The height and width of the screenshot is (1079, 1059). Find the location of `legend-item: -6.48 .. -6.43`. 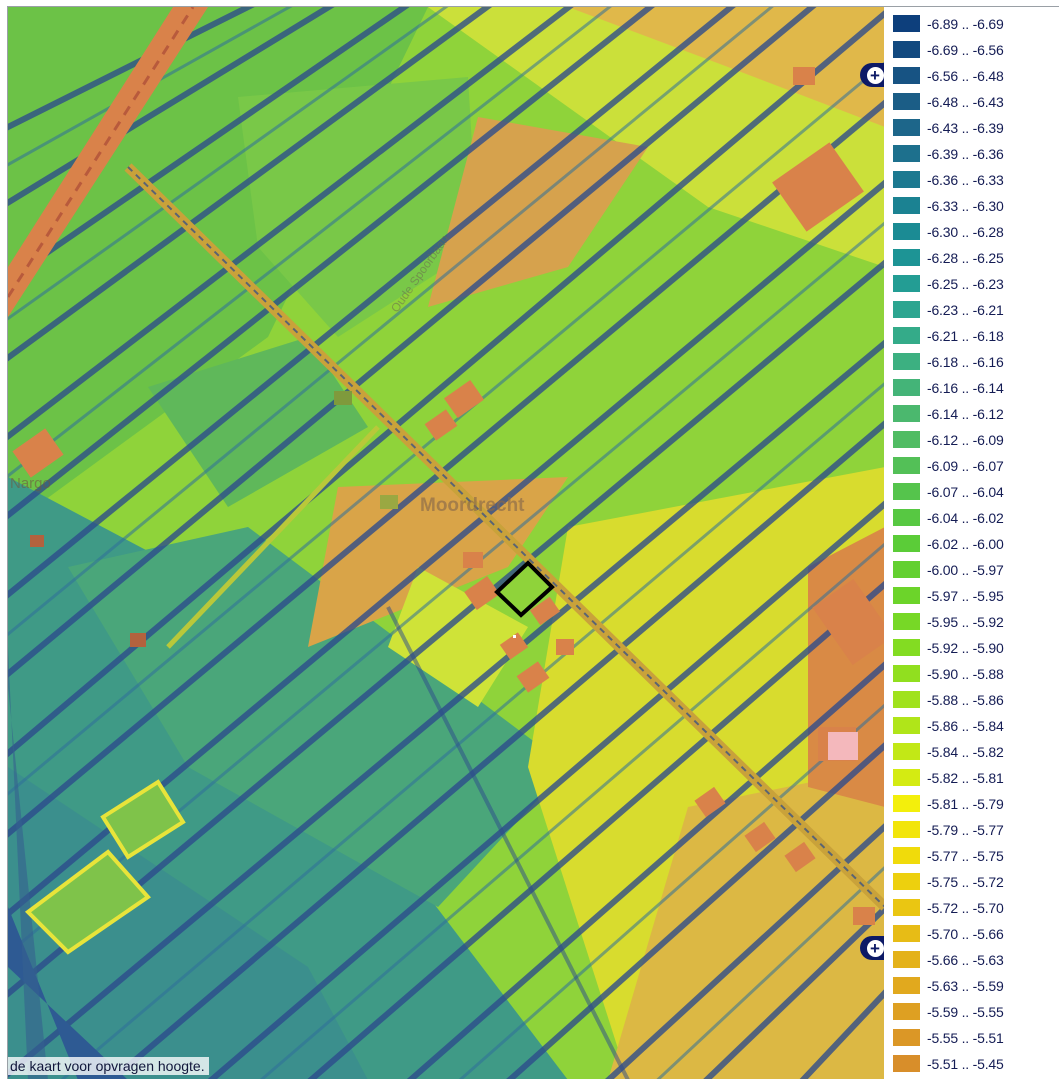

legend-item: -6.48 .. -6.43 is located at coordinates (971, 98).